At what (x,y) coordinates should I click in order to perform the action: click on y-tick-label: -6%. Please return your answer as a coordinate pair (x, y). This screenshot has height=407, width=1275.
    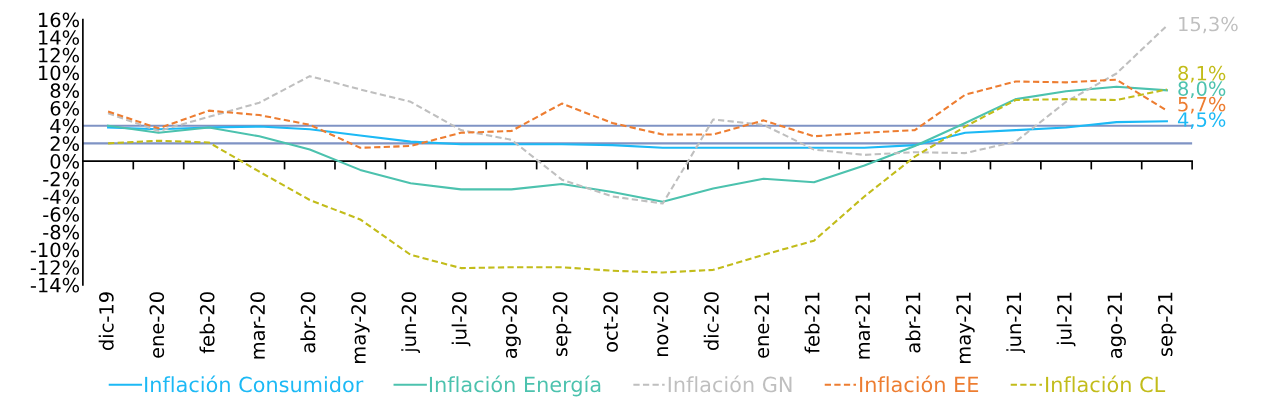
    Looking at the image, I should click on (61, 214).